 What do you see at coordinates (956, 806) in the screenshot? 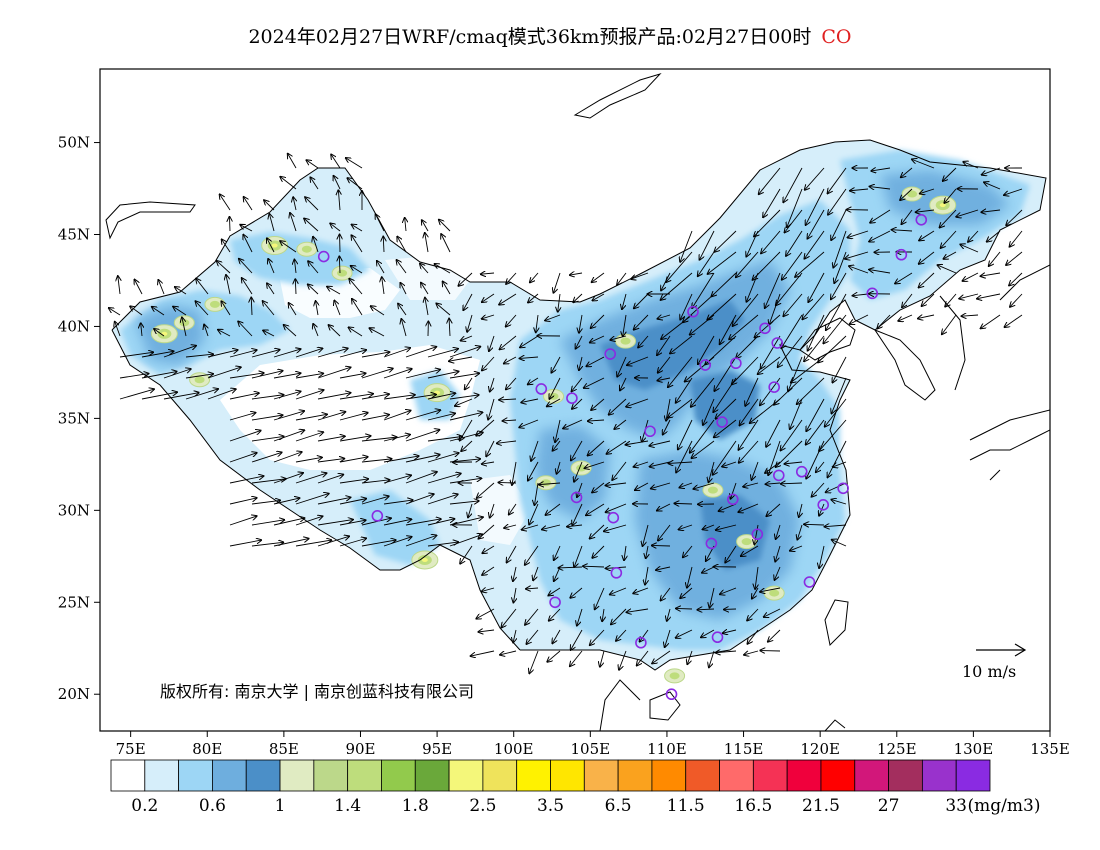
I see `colorbar-label: 33` at bounding box center [956, 806].